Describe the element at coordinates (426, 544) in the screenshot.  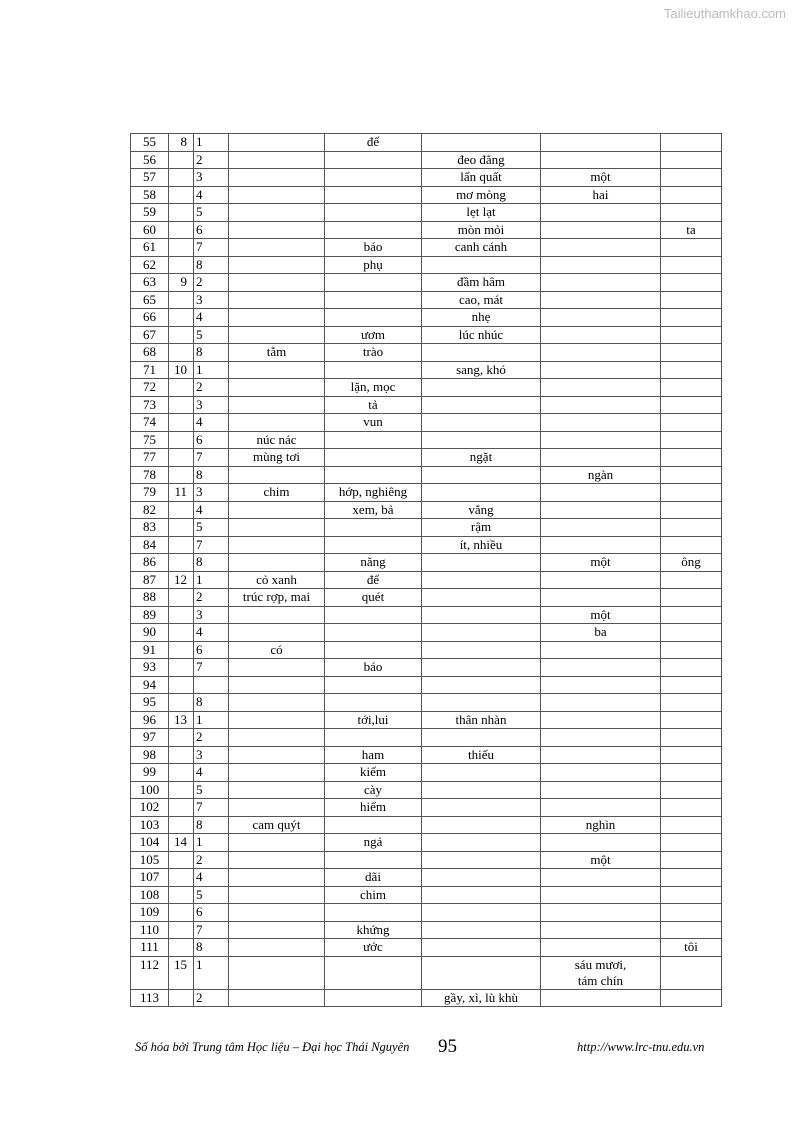
I see `table-row: 84 7 ít, nhiều` at that location.